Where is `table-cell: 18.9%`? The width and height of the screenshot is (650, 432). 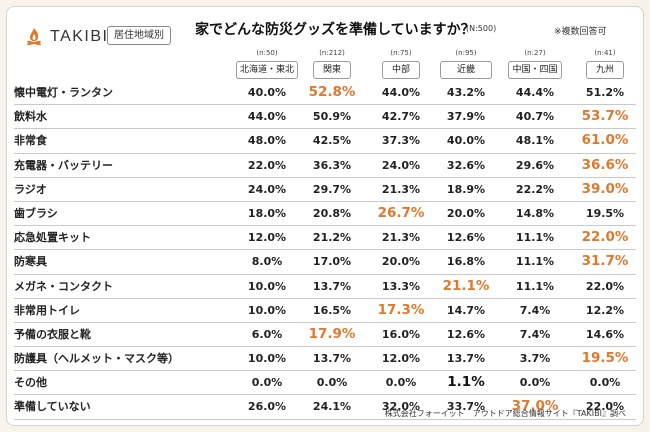 table-cell: 18.9% is located at coordinates (466, 189).